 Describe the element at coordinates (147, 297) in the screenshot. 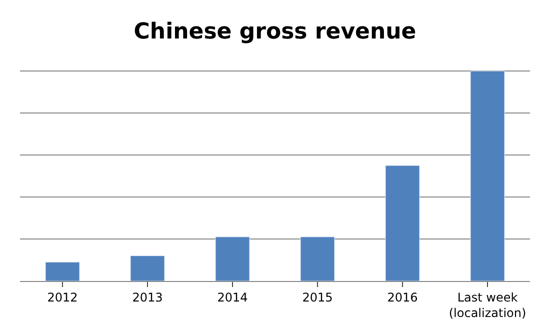

I see `x-tick-label: 2013` at that location.